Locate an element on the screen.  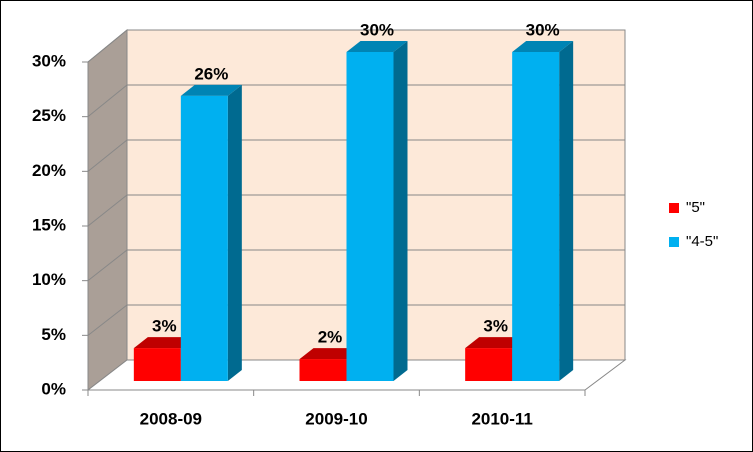
y-tick-label: 0% is located at coordinates (53, 388).